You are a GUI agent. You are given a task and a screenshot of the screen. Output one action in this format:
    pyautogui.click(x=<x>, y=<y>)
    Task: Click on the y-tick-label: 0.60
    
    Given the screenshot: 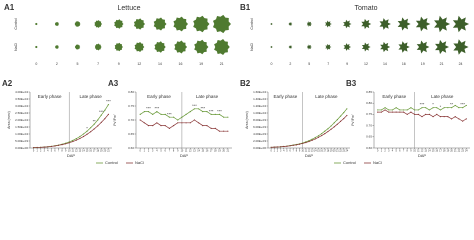 What is the action you would take?
    pyautogui.click(x=131, y=148)
    